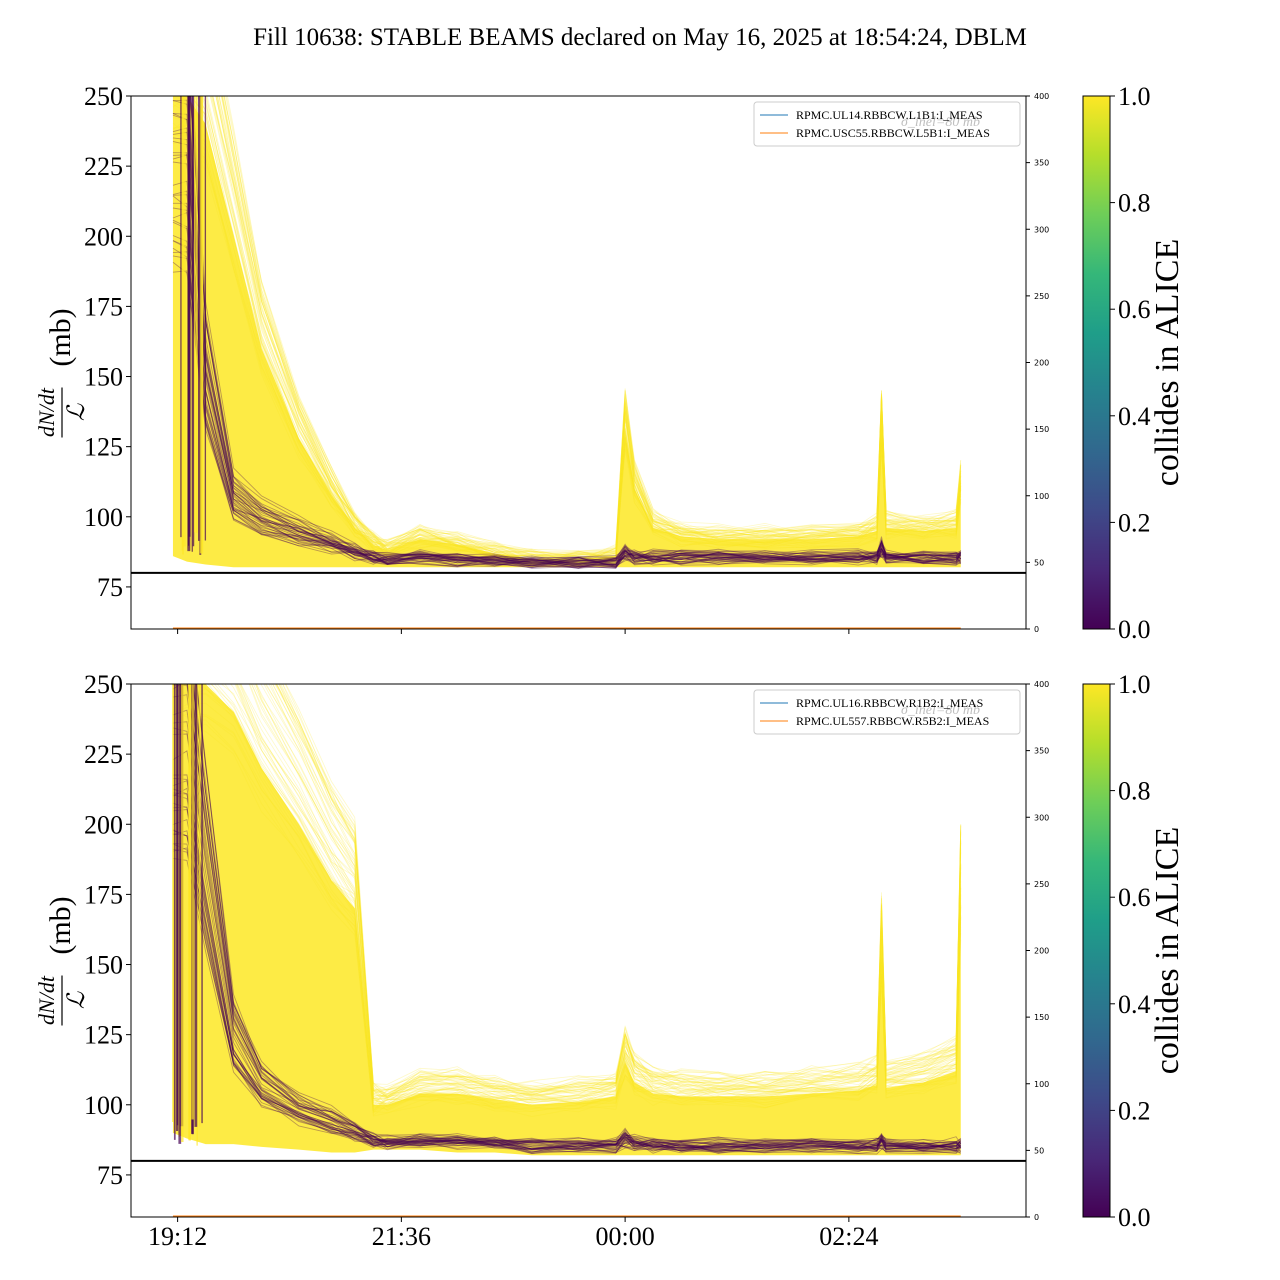  I want to click on y2-tick-label: 150, so click(1041, 1017).